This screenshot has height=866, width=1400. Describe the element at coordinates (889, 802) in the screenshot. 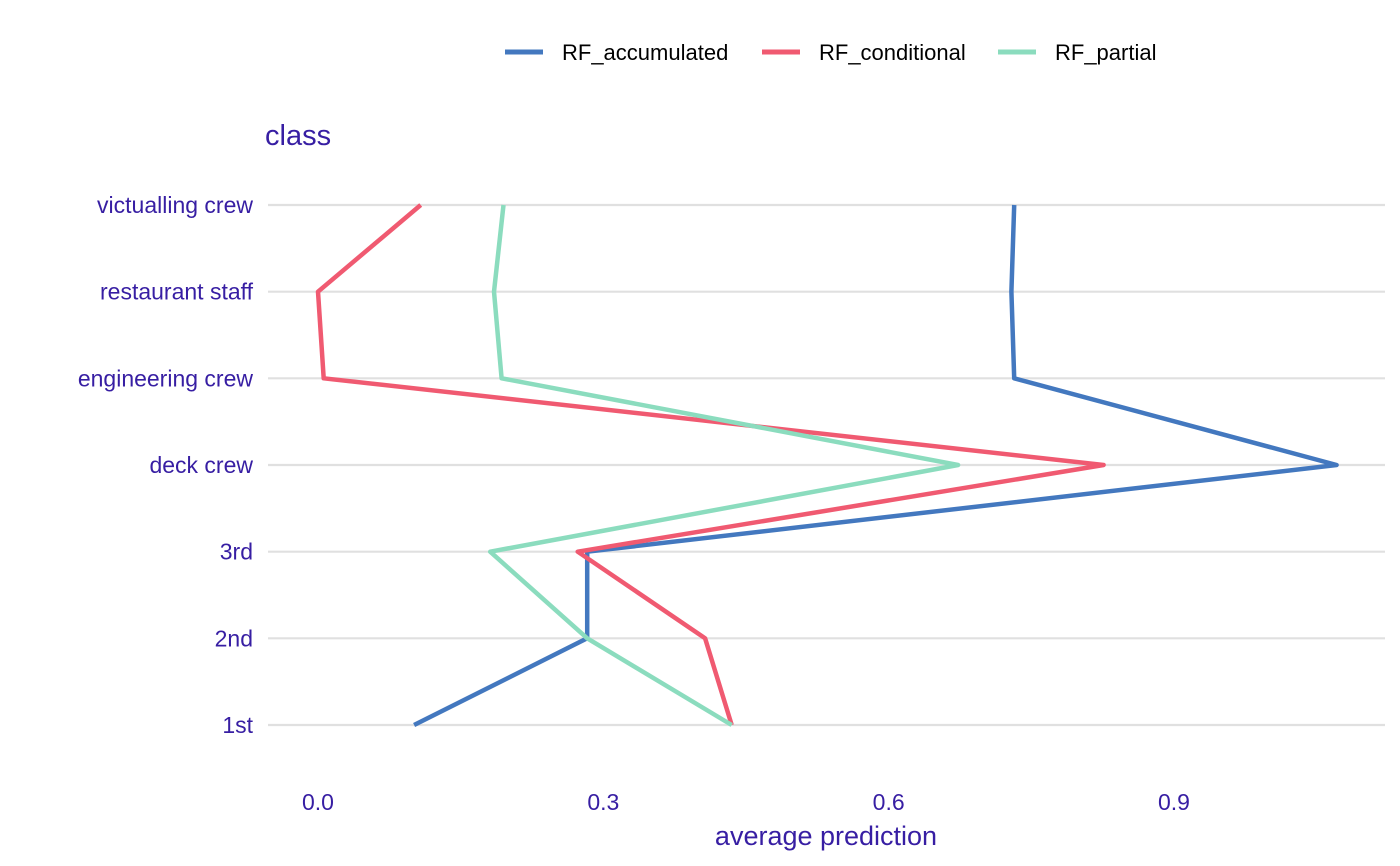

I see `x-tick-label: 0.6` at that location.